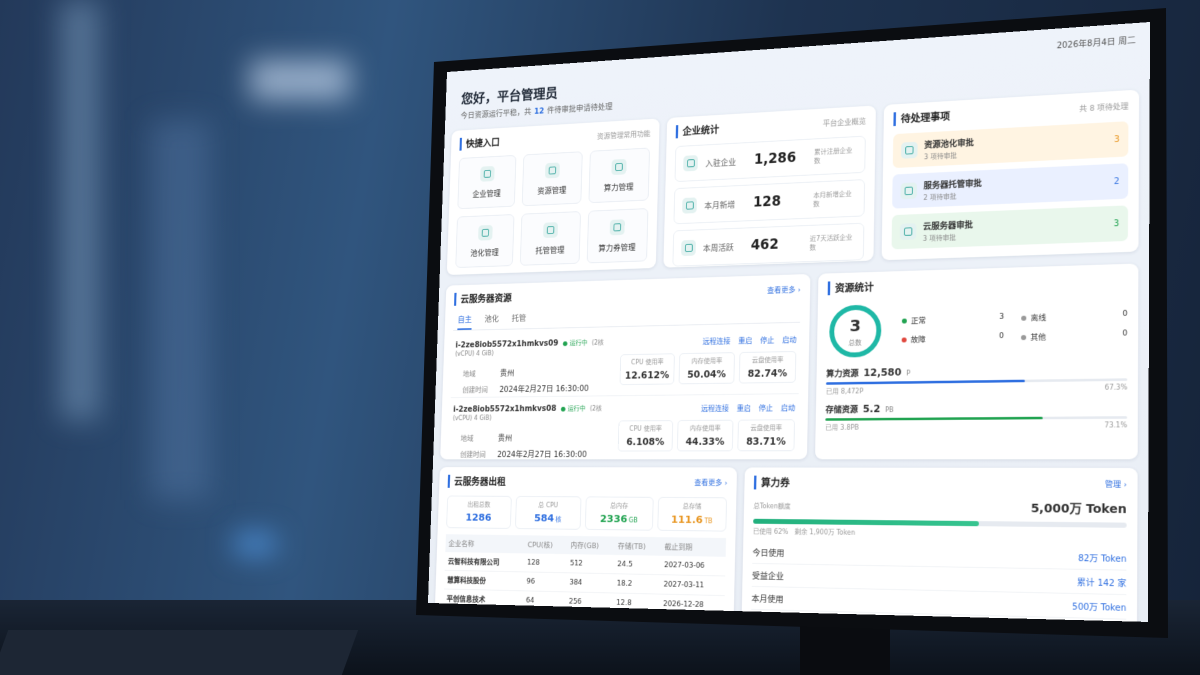 The image size is (1200, 675). I want to click on pending-count: 12, so click(539, 112).